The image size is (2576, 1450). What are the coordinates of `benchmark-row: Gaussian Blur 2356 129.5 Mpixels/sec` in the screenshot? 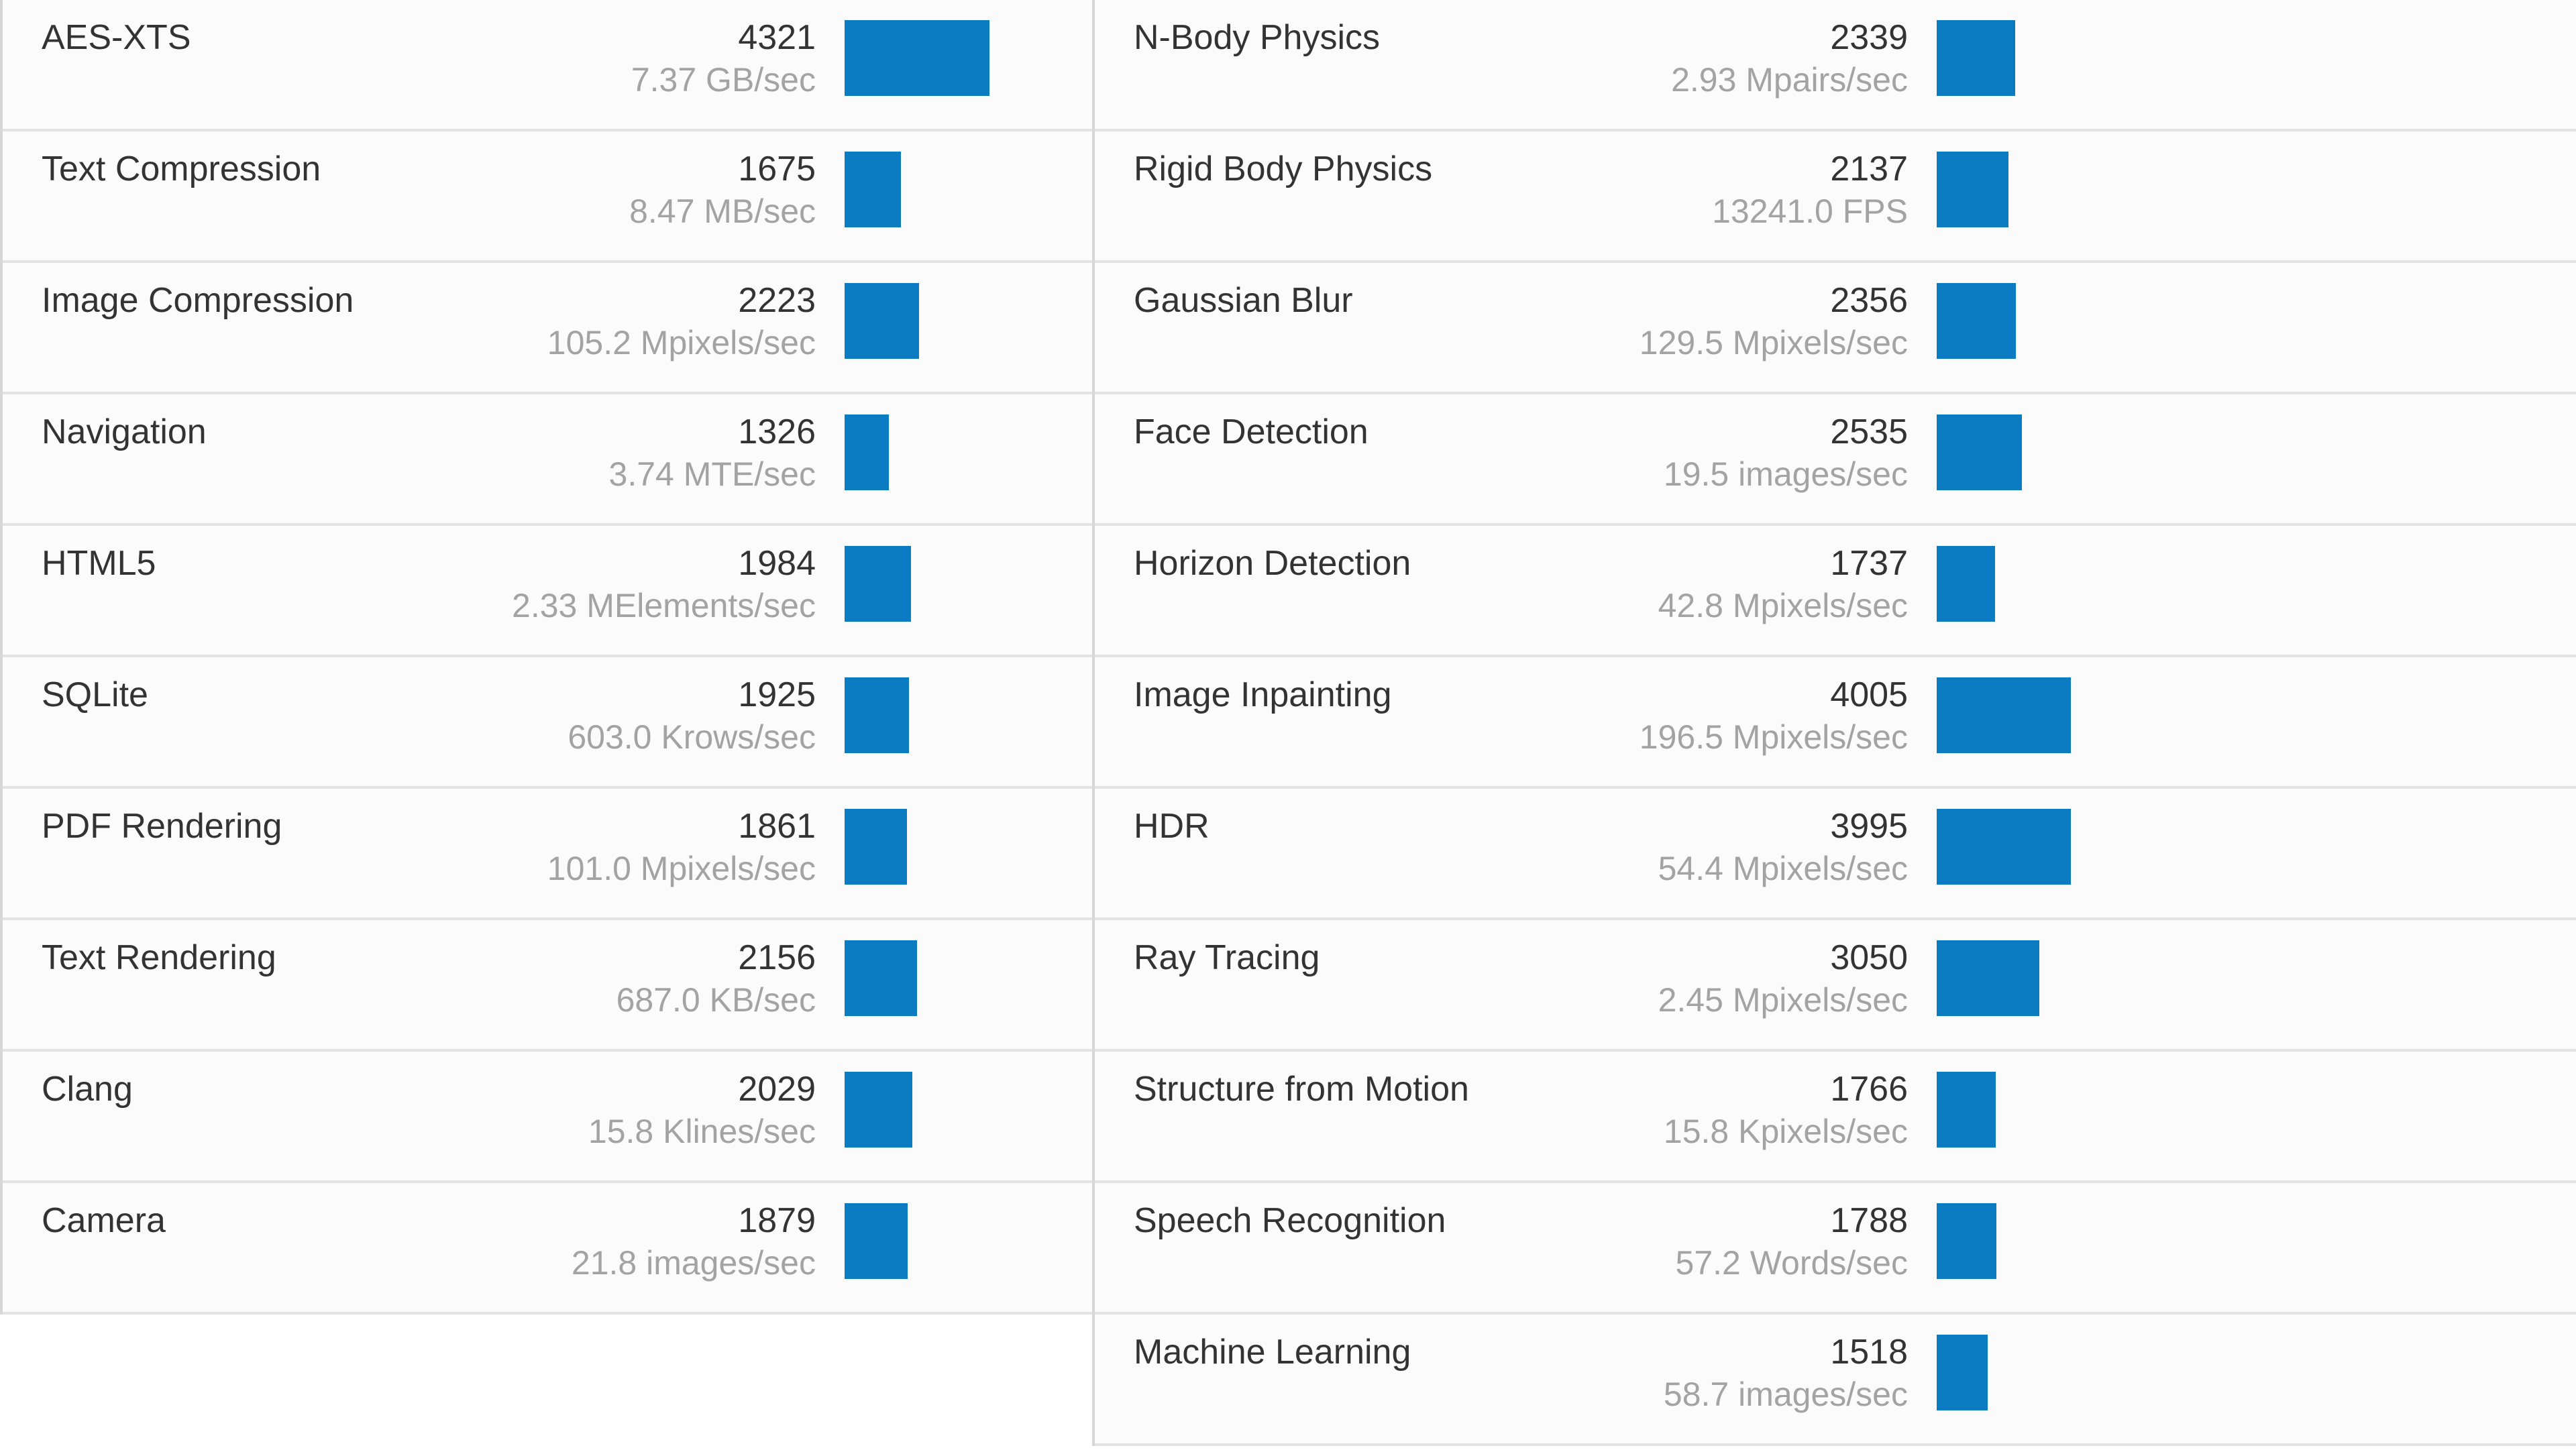 It's located at (1835, 328).